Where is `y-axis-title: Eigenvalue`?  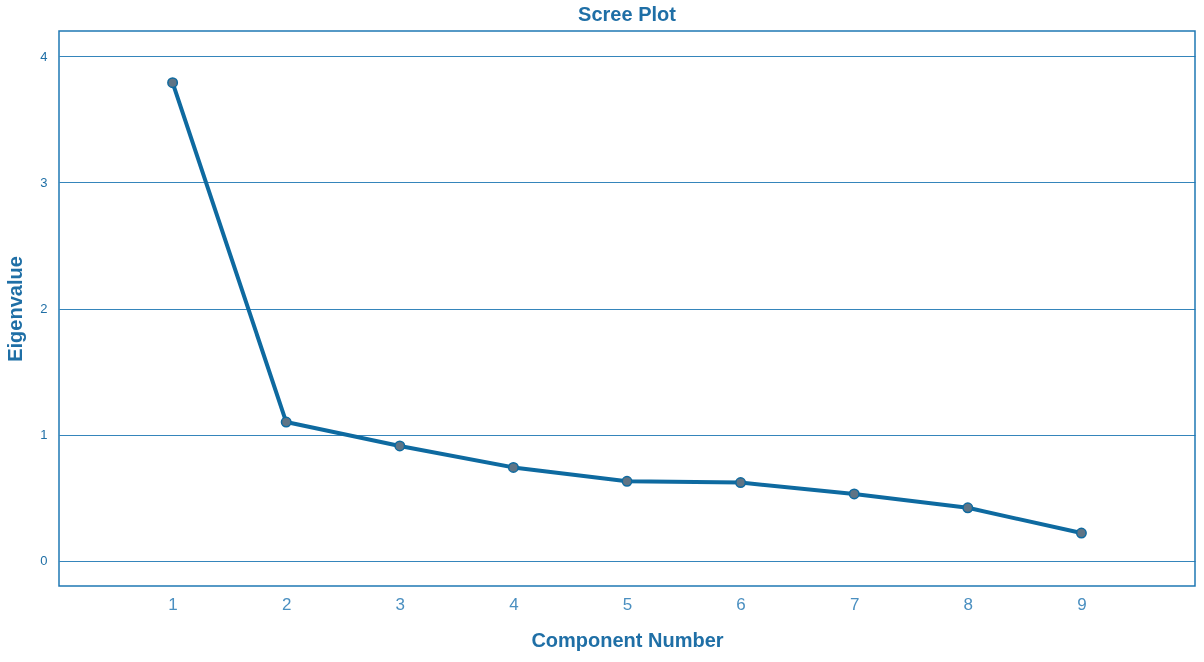 y-axis-title: Eigenvalue is located at coordinates (15, 309).